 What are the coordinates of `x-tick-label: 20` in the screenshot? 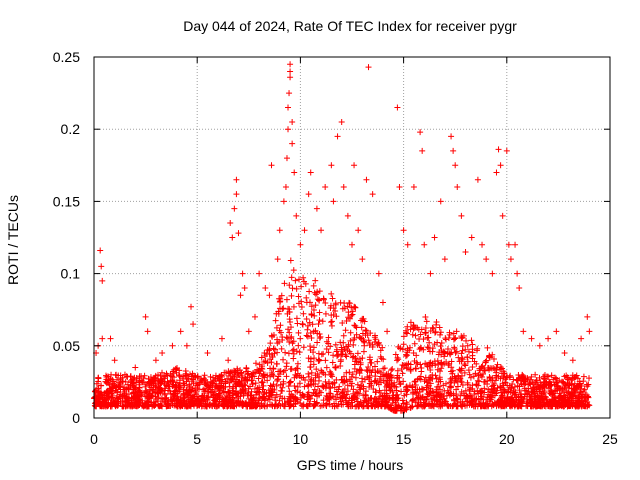 It's located at (507, 439).